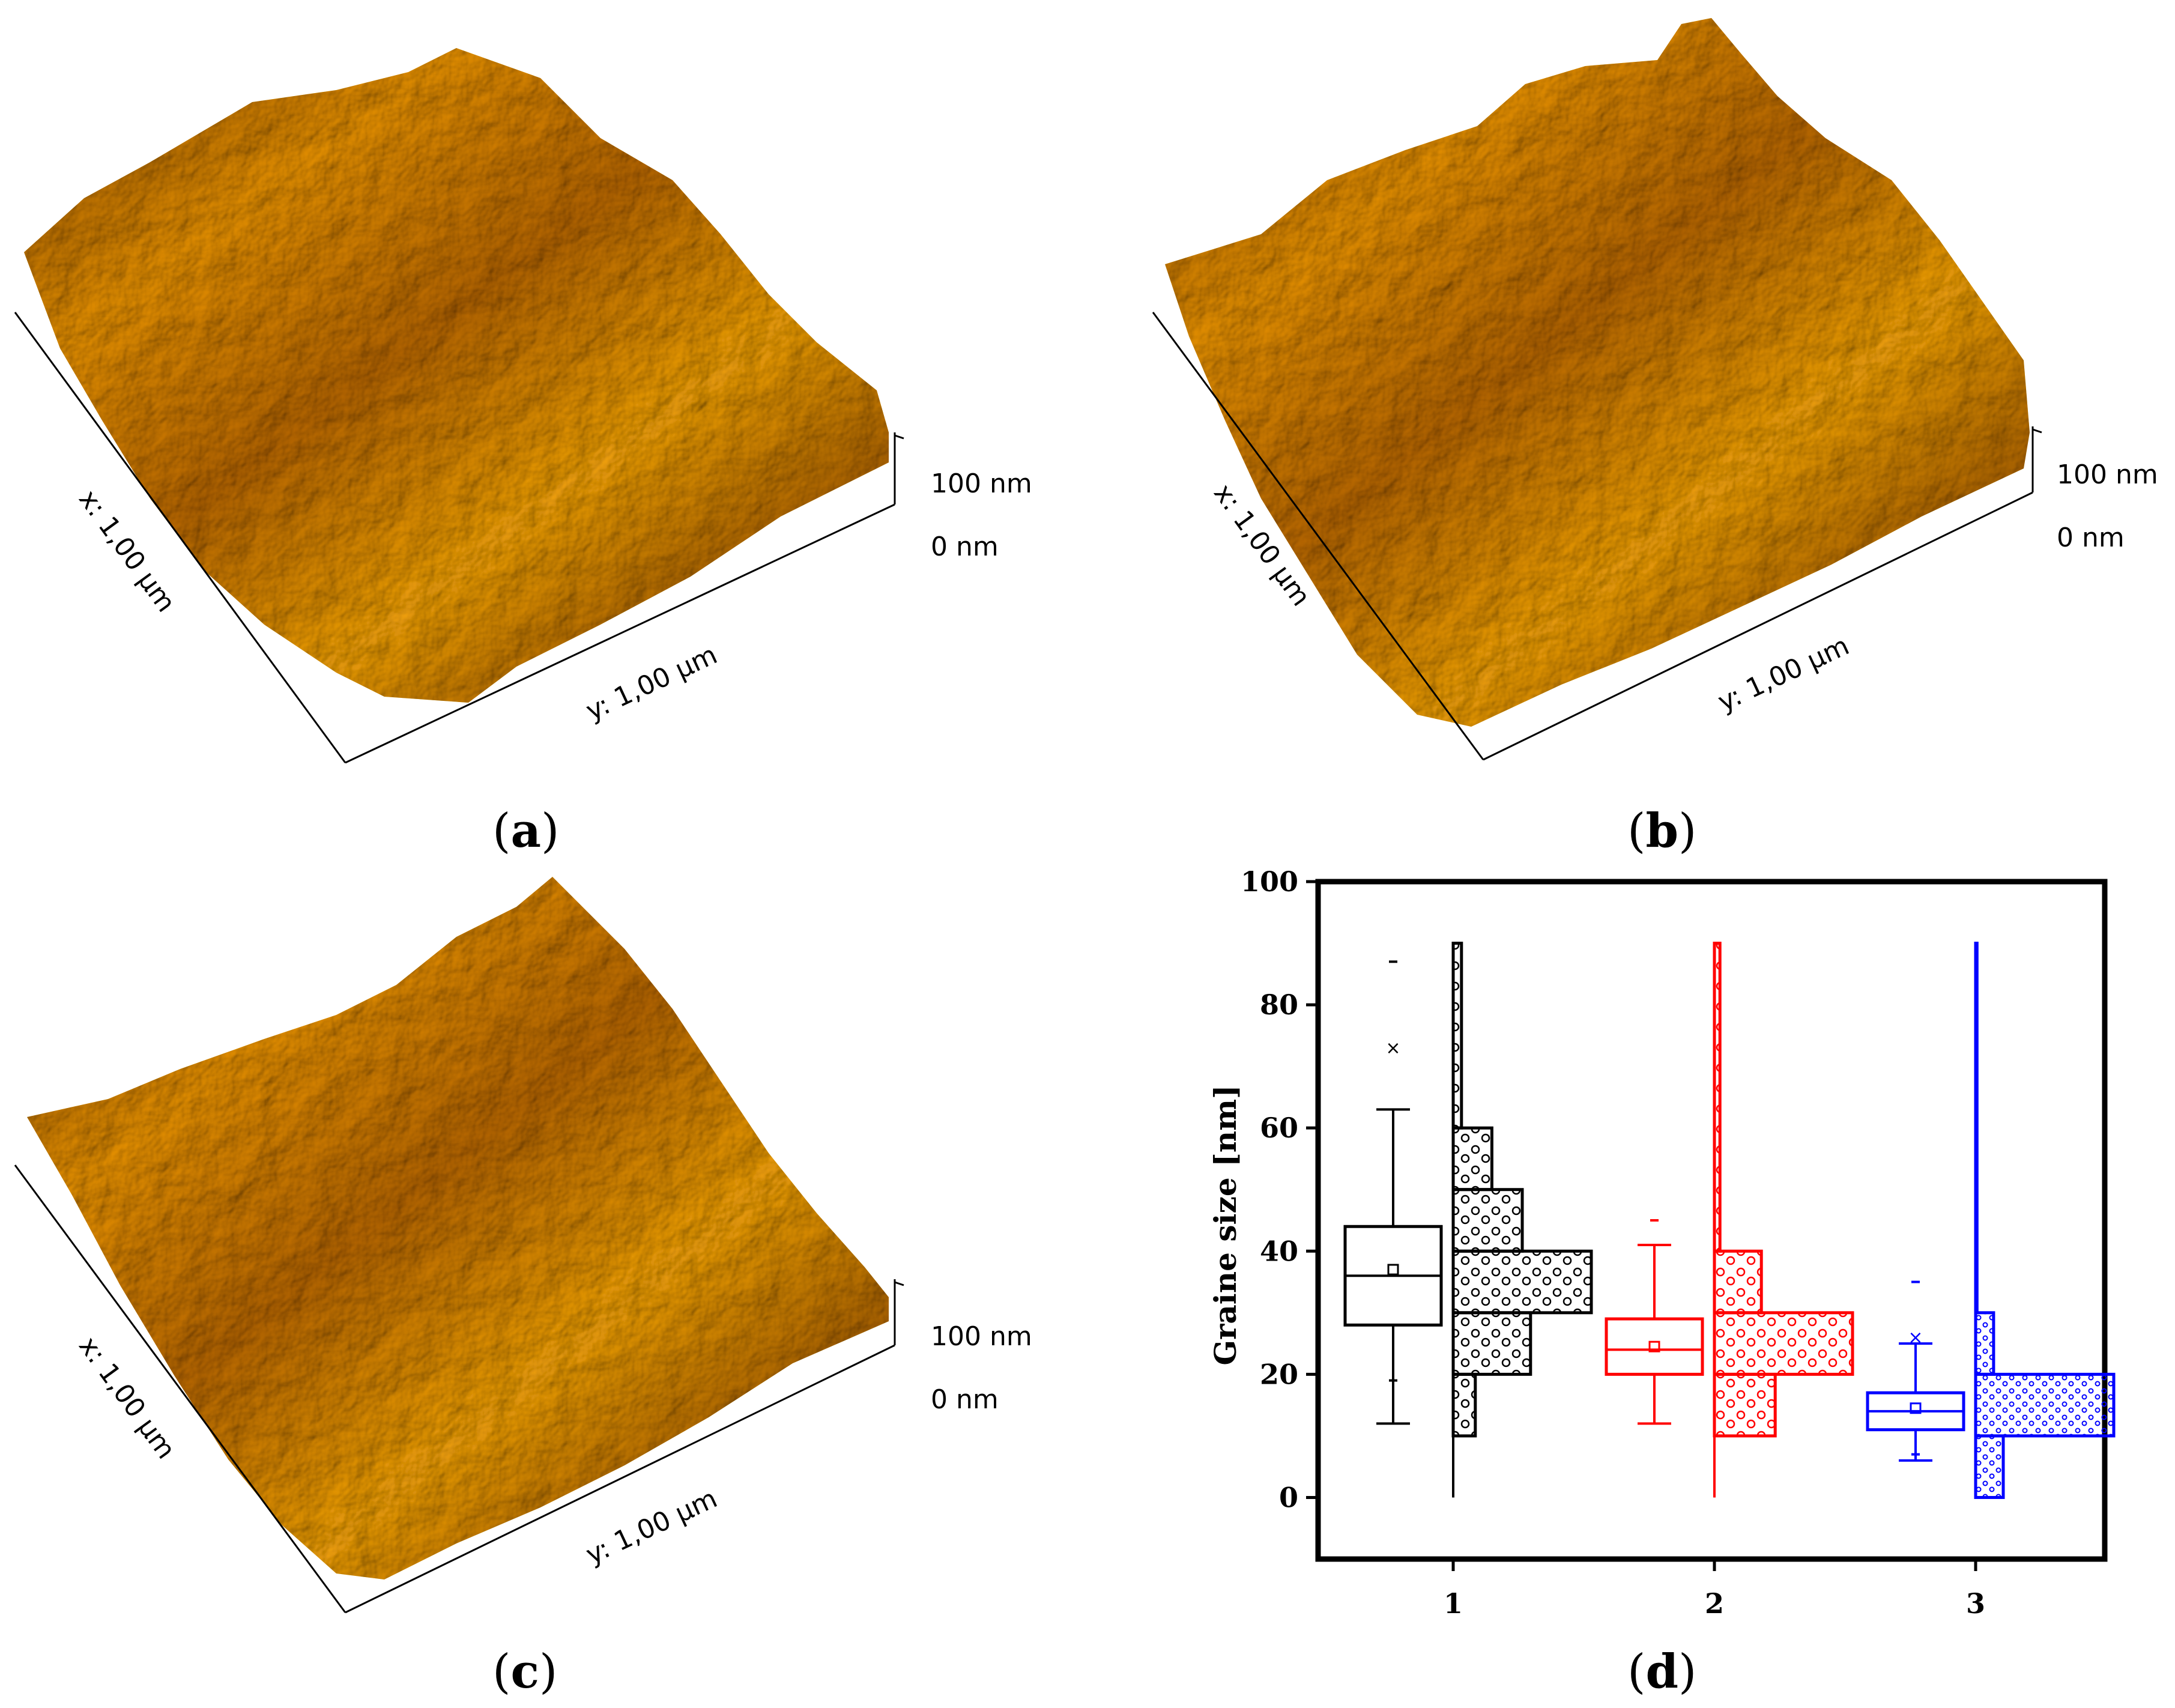  I want to click on box-iqr, so click(1654, 1346).